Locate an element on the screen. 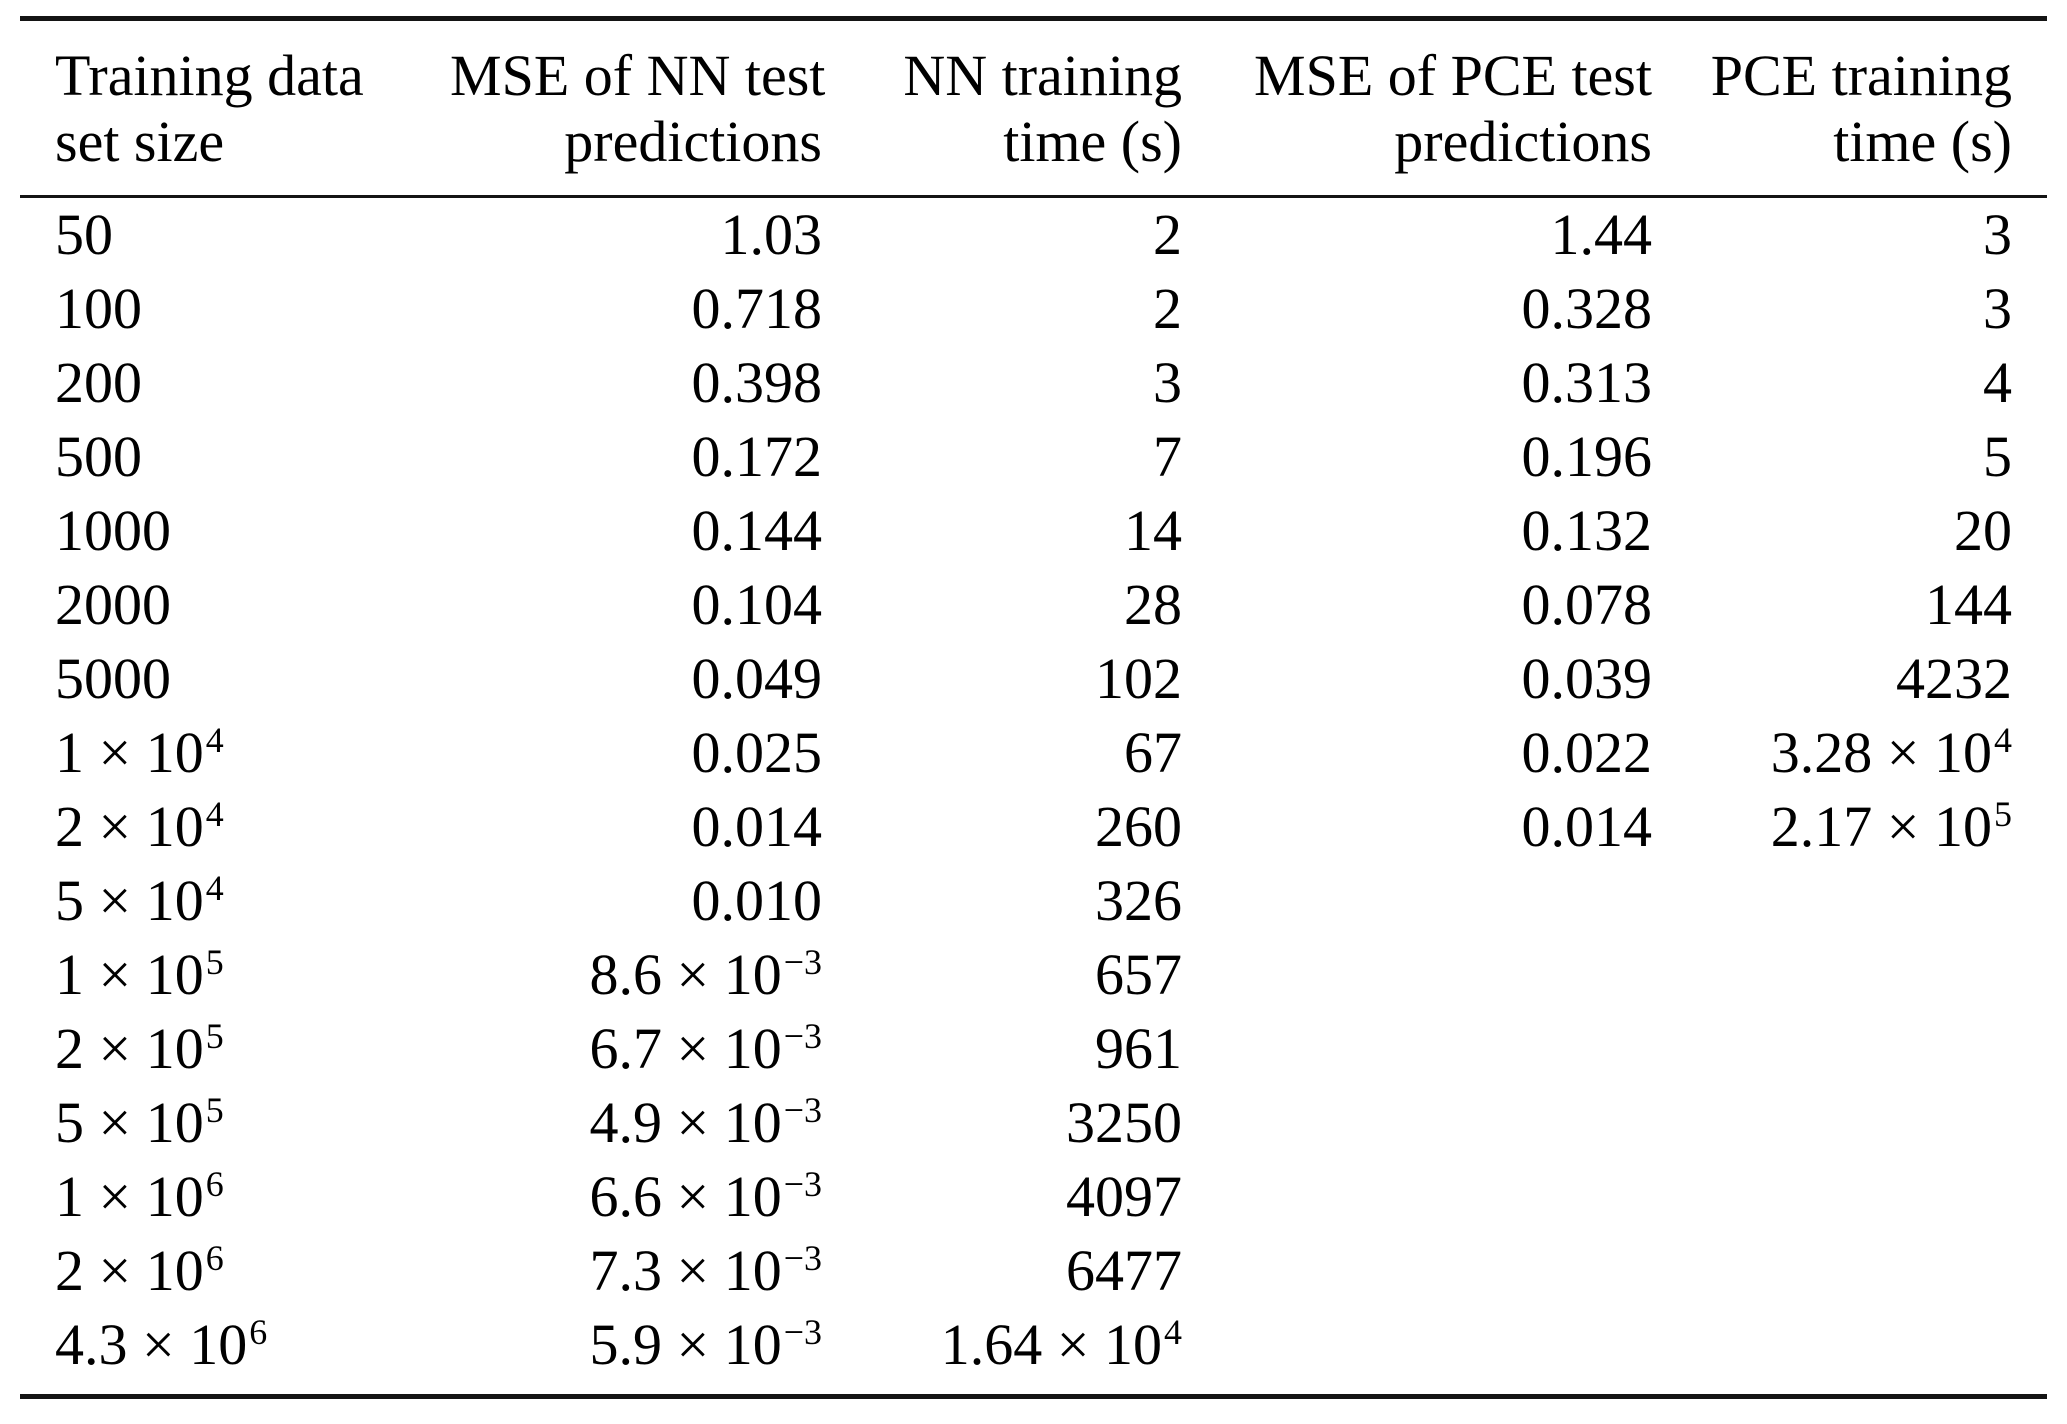  header-cell-nn-time: NN training time (s) is located at coordinates (1010, 108).